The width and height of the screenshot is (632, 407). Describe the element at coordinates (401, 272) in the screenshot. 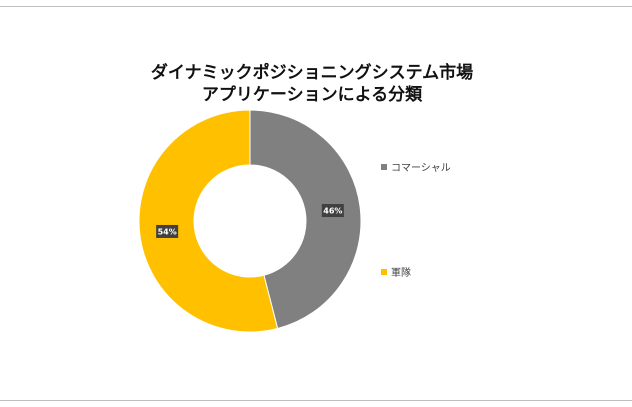

I see `legend-label: 軍隊` at that location.